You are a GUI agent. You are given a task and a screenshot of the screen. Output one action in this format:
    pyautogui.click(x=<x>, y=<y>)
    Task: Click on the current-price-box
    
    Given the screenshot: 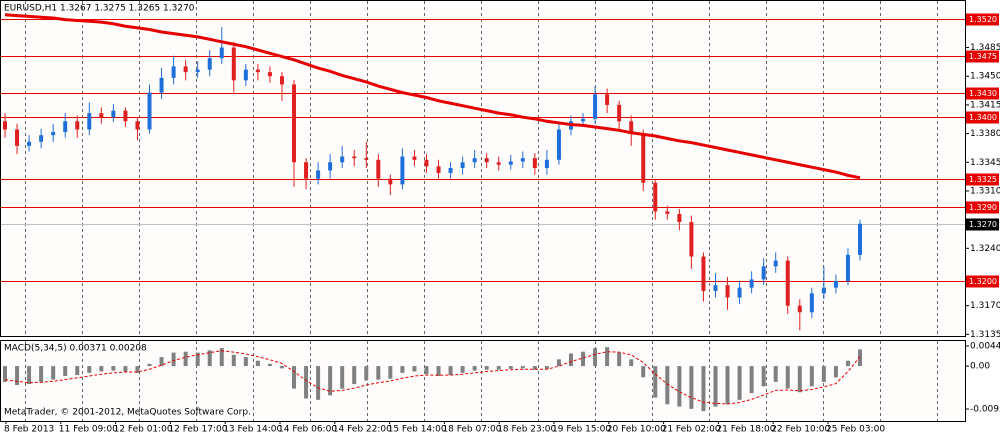 What is the action you would take?
    pyautogui.click(x=982, y=224)
    